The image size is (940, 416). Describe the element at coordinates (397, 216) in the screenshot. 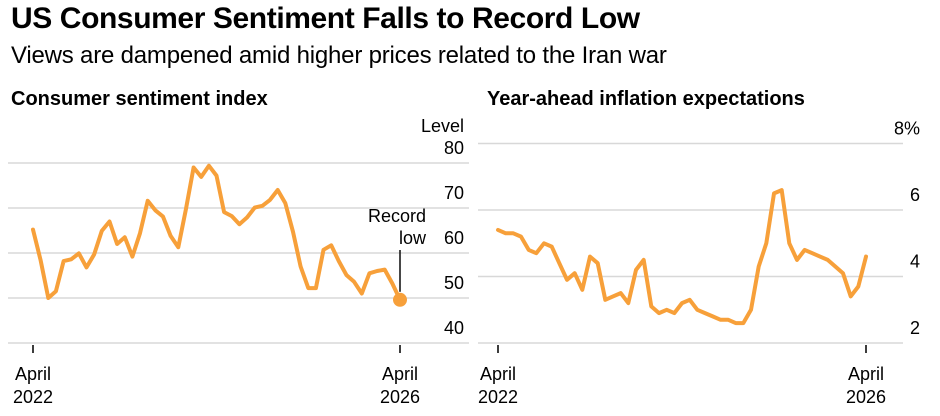

I see `record-low-label-line1: Record` at that location.